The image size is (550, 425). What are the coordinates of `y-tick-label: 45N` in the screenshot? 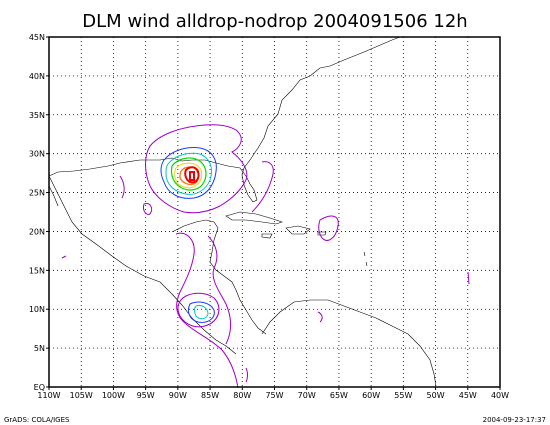 It's located at (37, 37).